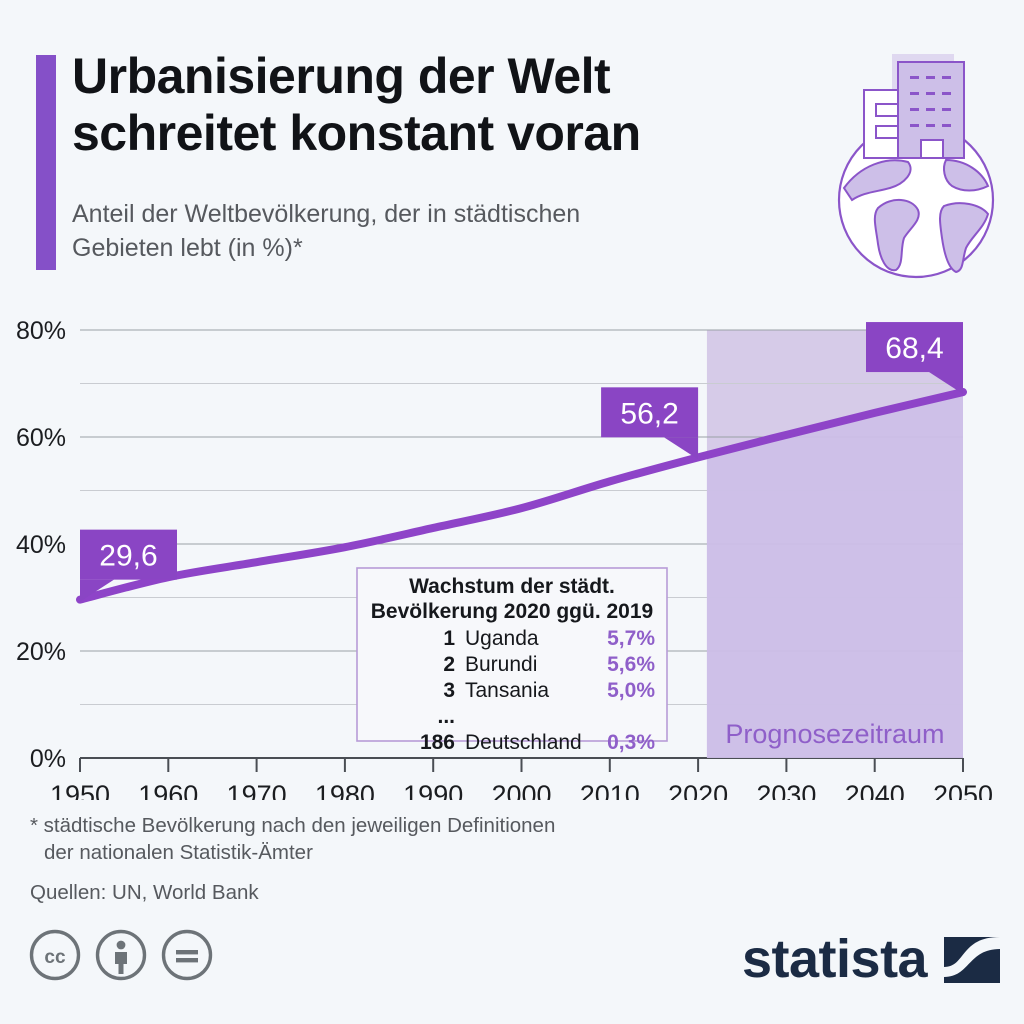 The height and width of the screenshot is (1024, 1024). Describe the element at coordinates (449, 638) in the screenshot. I see `annotation-row-rank: 1` at that location.